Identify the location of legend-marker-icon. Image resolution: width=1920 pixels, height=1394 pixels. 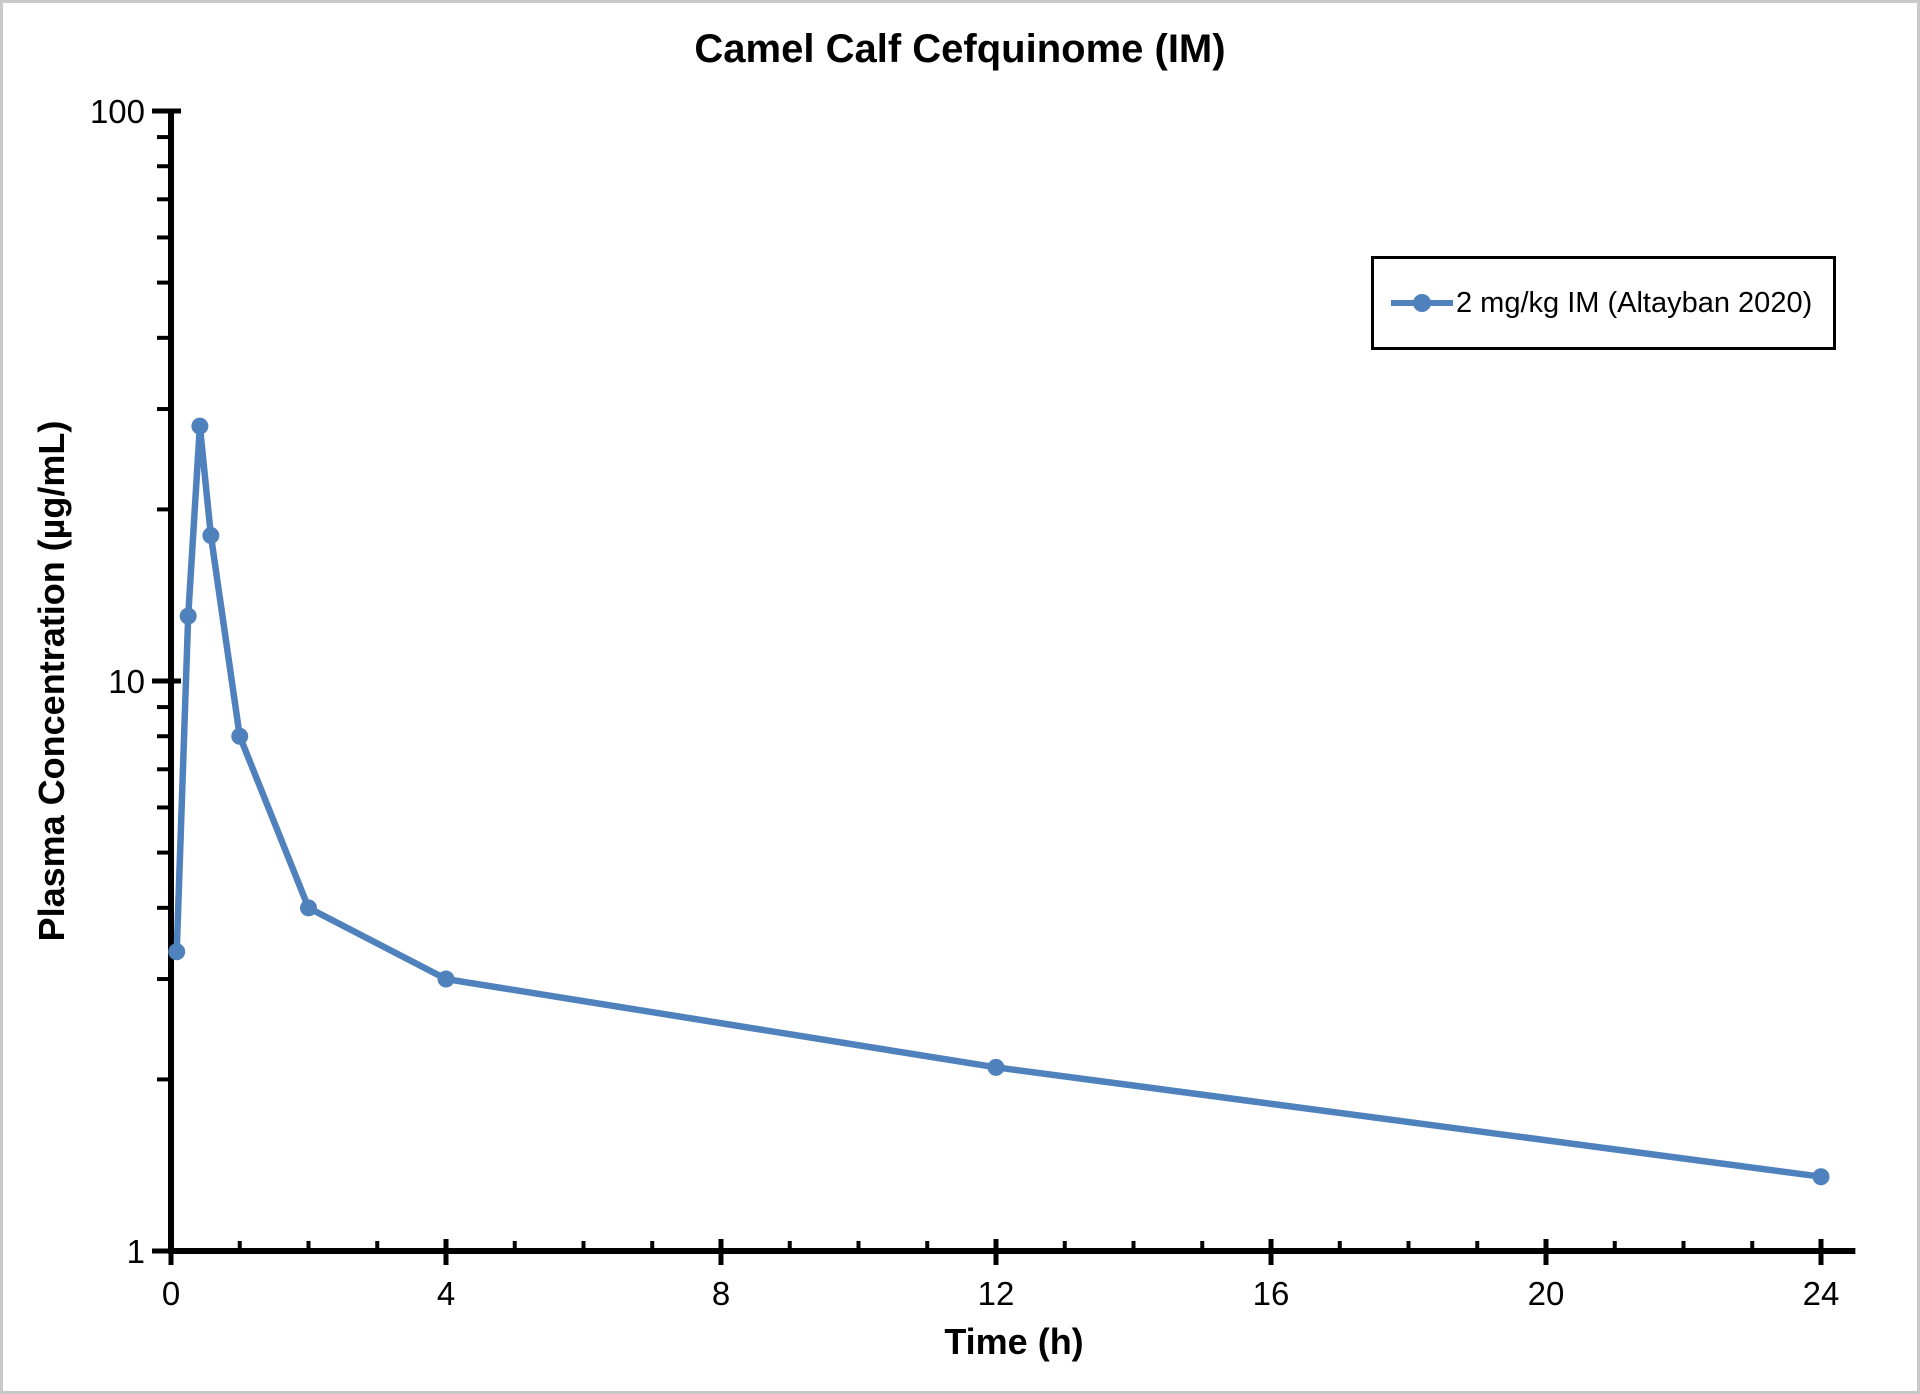
(1422, 303).